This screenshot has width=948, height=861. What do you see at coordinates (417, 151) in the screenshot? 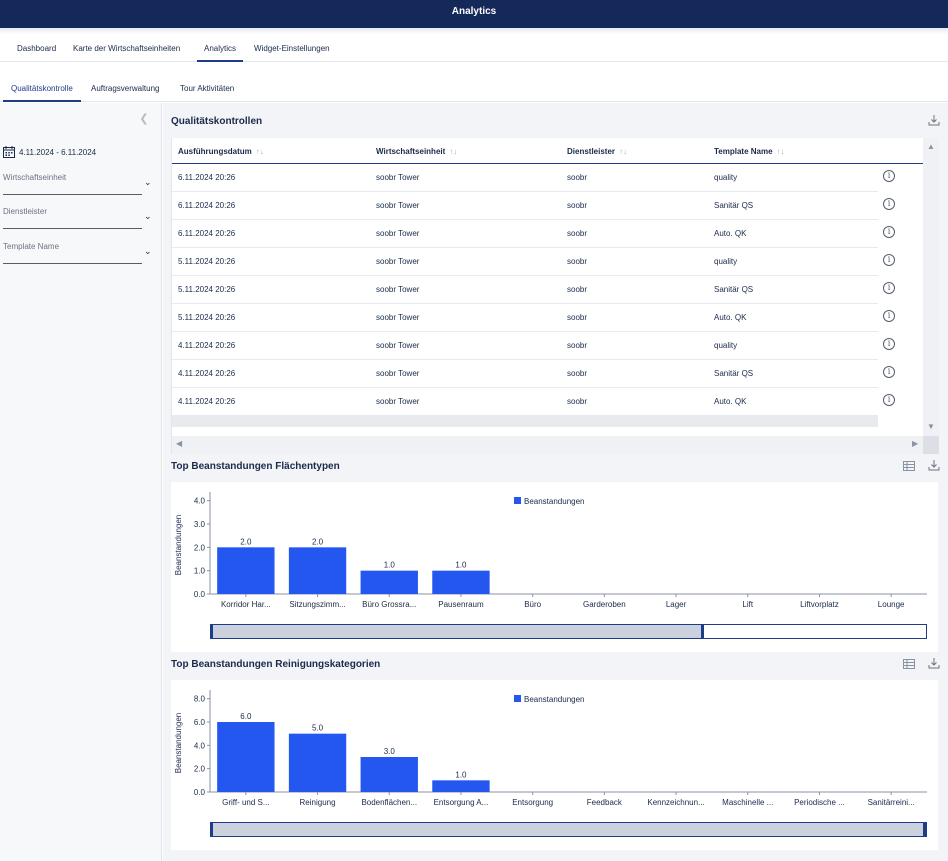
I see `column-header-wirtschaftseinheit: Wirtschaftseinheit ↑↓` at bounding box center [417, 151].